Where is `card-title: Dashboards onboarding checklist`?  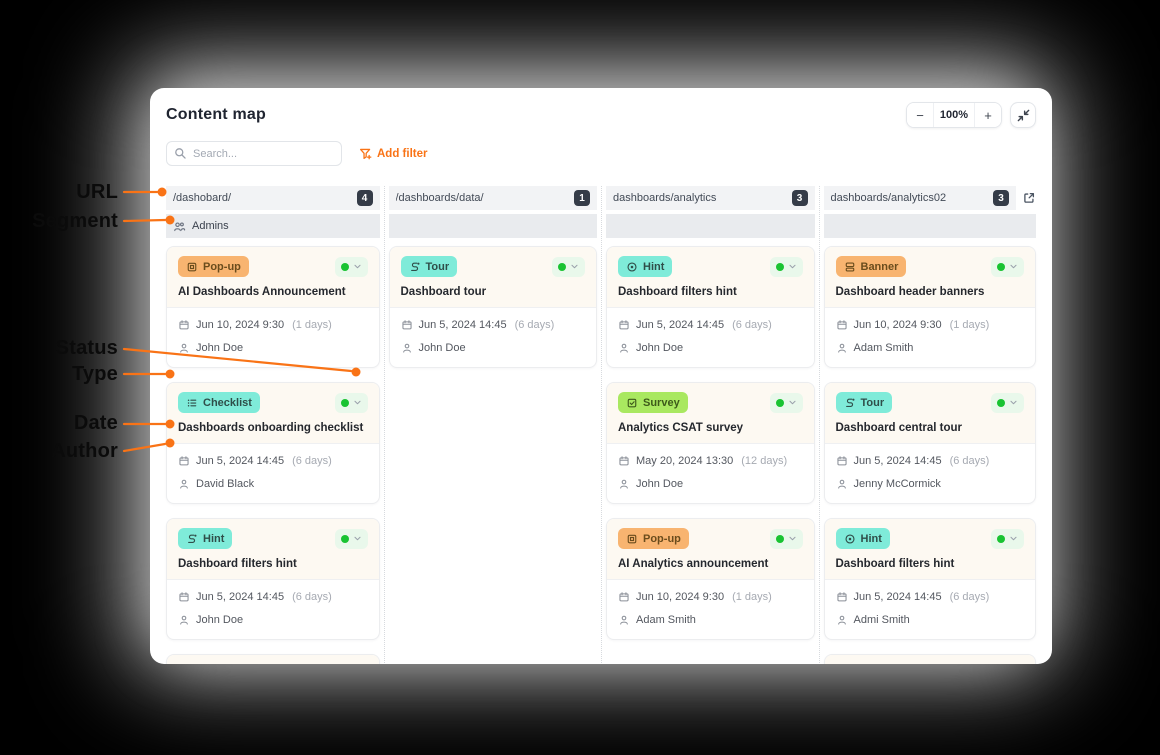
card-title: Dashboards onboarding checklist is located at coordinates (271, 428).